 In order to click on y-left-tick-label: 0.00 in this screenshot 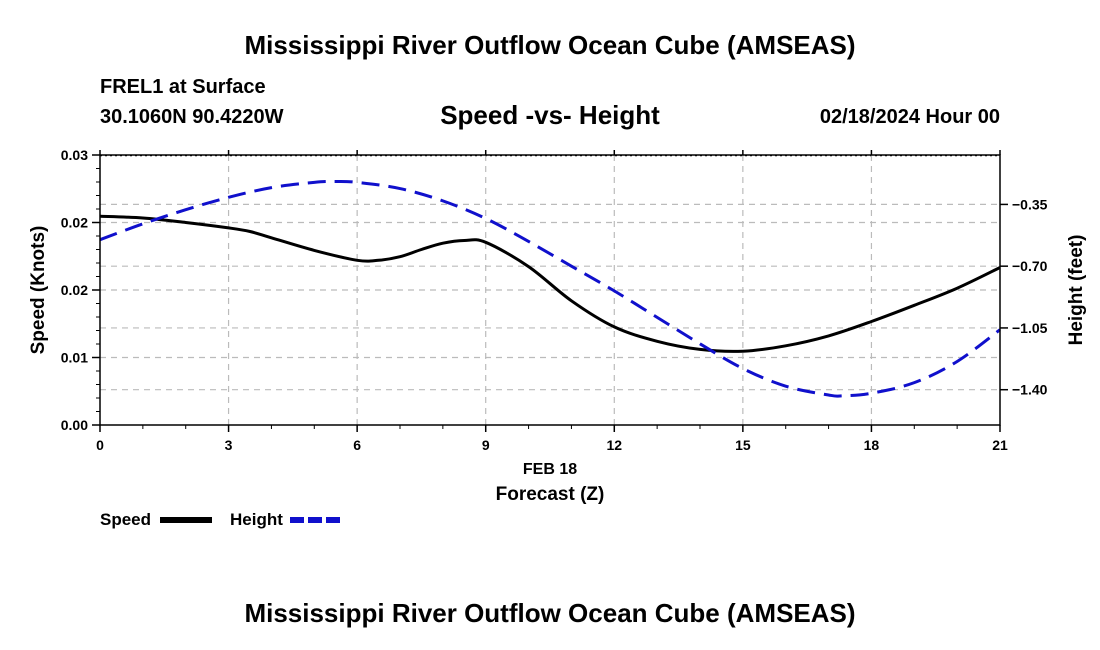, I will do `click(74, 425)`.